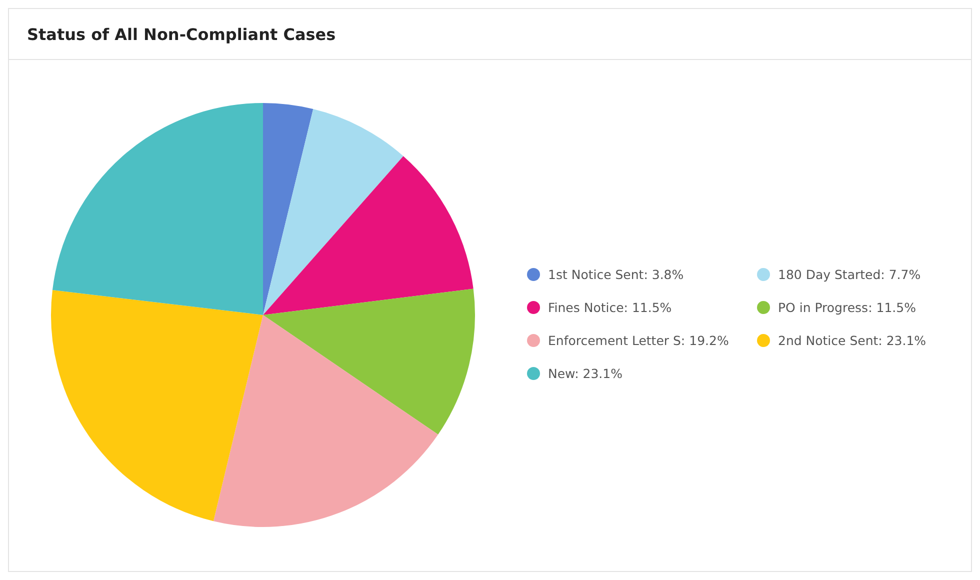  I want to click on chart-title: Status of All Non-Compliant Cases, so click(490, 34).